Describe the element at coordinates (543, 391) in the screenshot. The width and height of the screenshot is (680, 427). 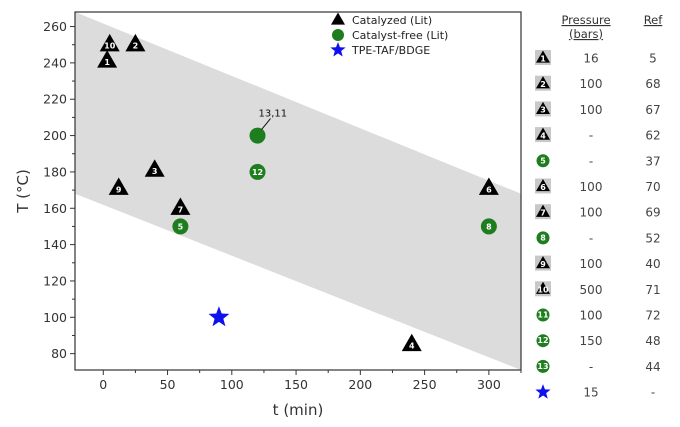
I see `table-row-star-icon` at that location.